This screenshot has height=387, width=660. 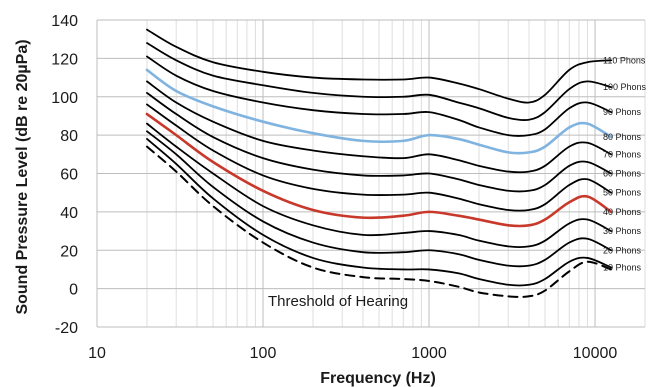 I want to click on y-tick-label: 60, so click(x=69, y=175).